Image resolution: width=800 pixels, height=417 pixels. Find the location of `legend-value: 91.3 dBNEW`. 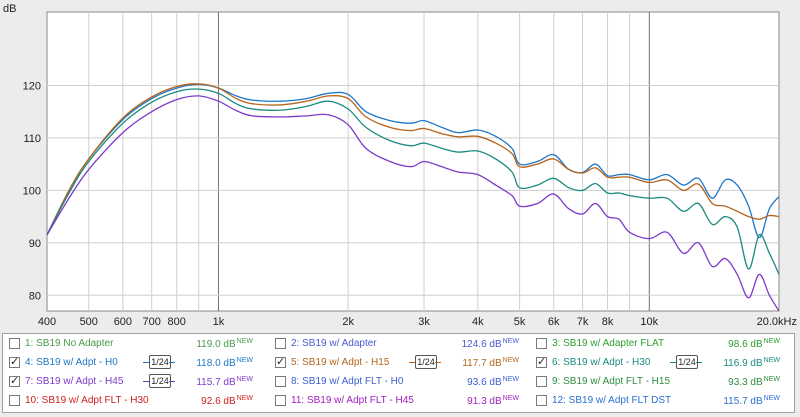

legend-value: 91.3 dBNEW is located at coordinates (493, 401).